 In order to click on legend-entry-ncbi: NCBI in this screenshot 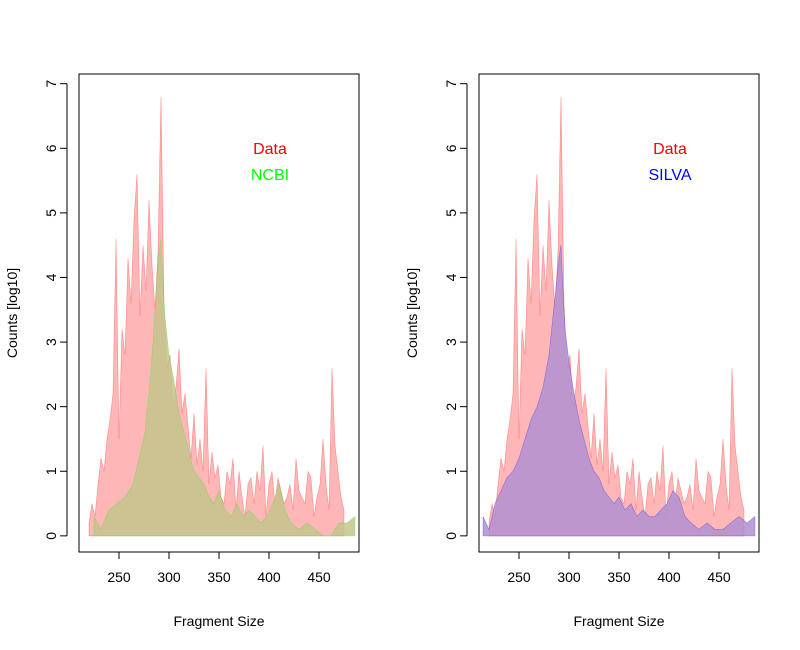, I will do `click(270, 175)`.